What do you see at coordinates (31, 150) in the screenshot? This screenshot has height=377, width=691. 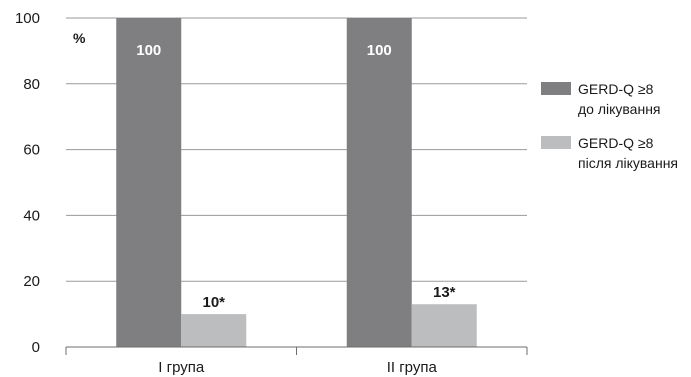 I see `y-tick-label: 60` at bounding box center [31, 150].